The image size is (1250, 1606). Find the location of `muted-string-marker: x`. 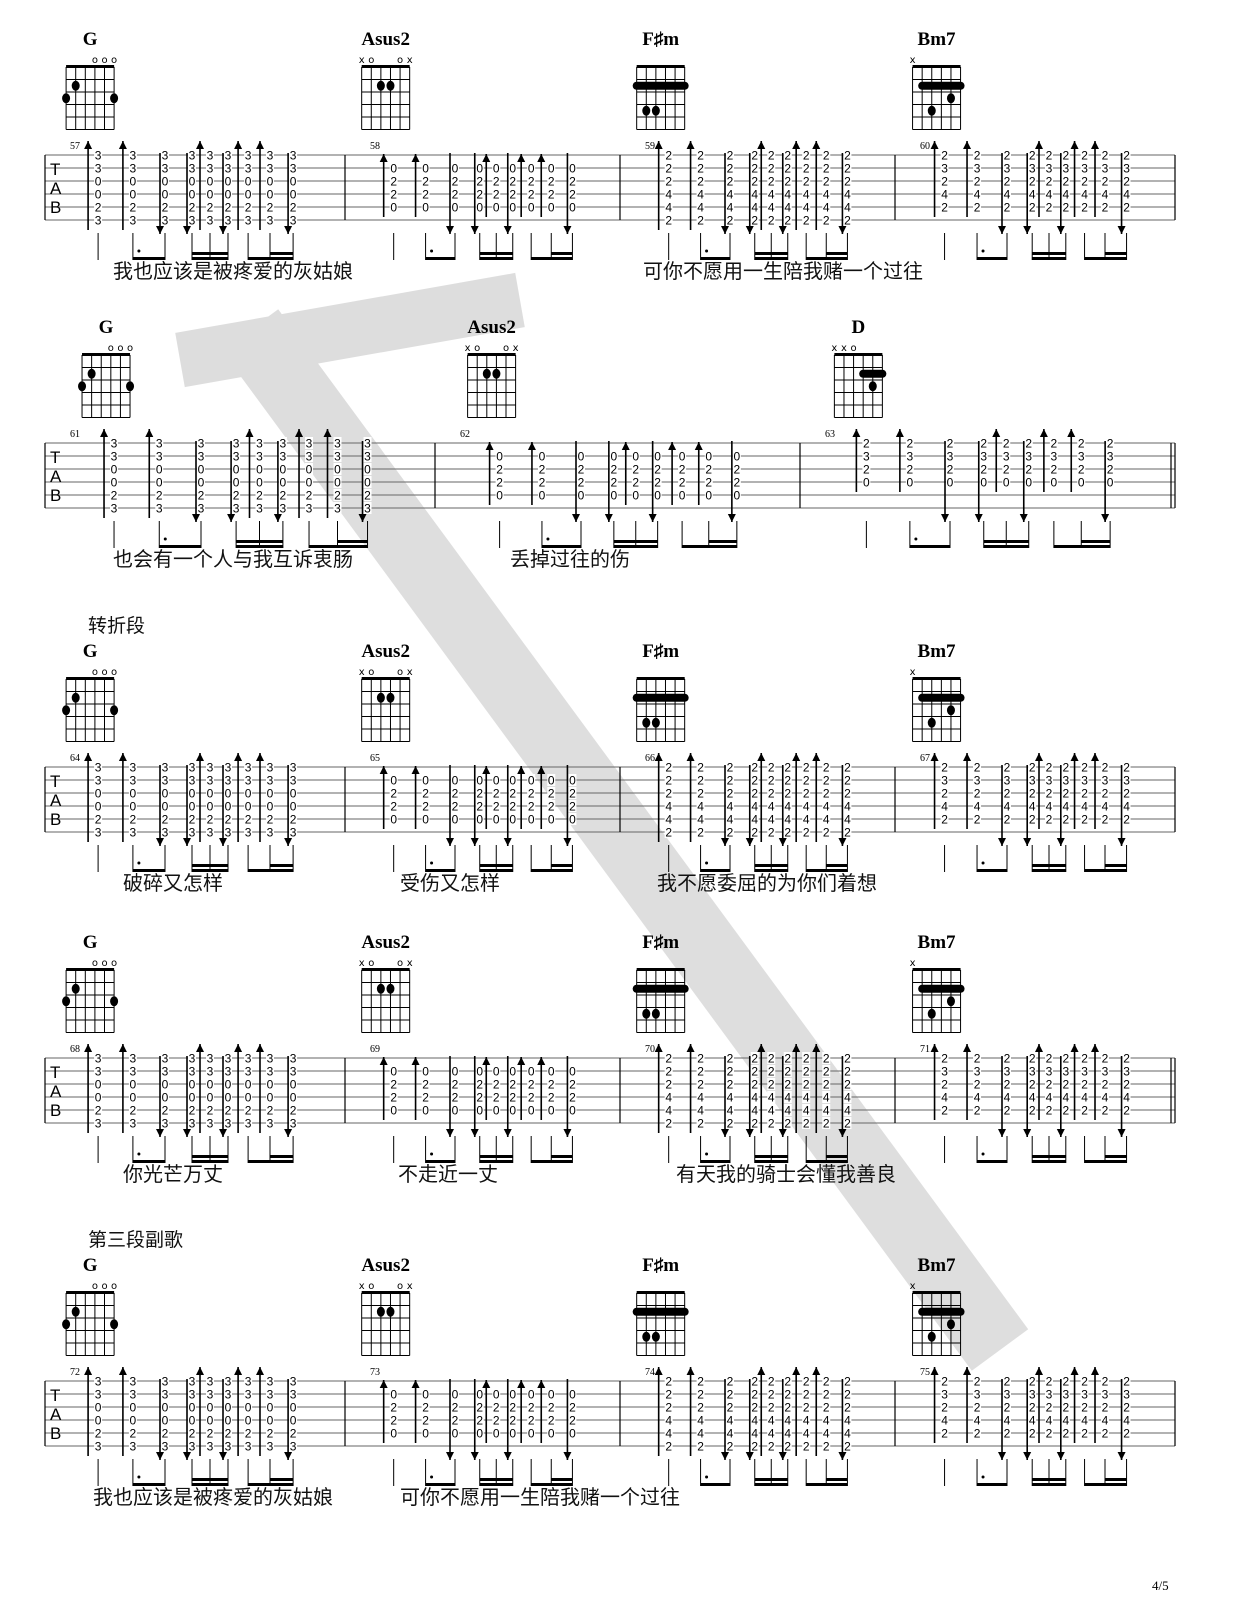

muted-string-marker: x is located at coordinates (913, 672).